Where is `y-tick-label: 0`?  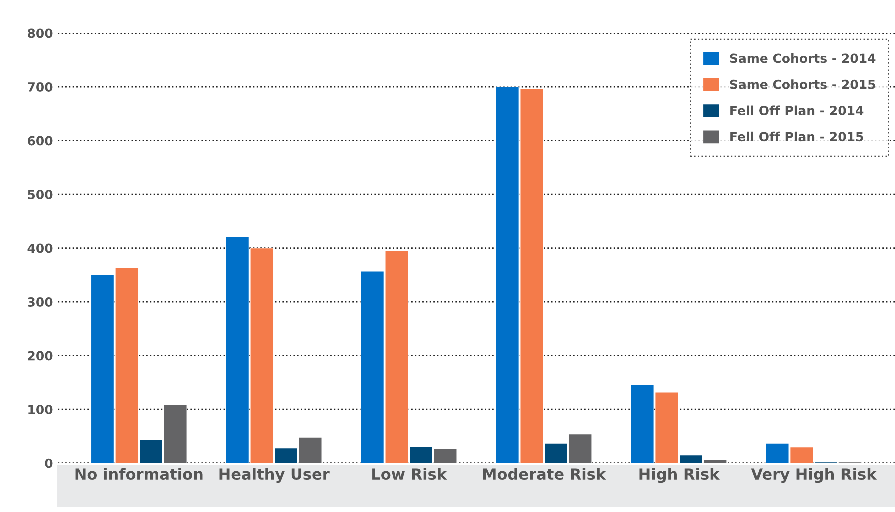
y-tick-label: 0 is located at coordinates (49, 463).